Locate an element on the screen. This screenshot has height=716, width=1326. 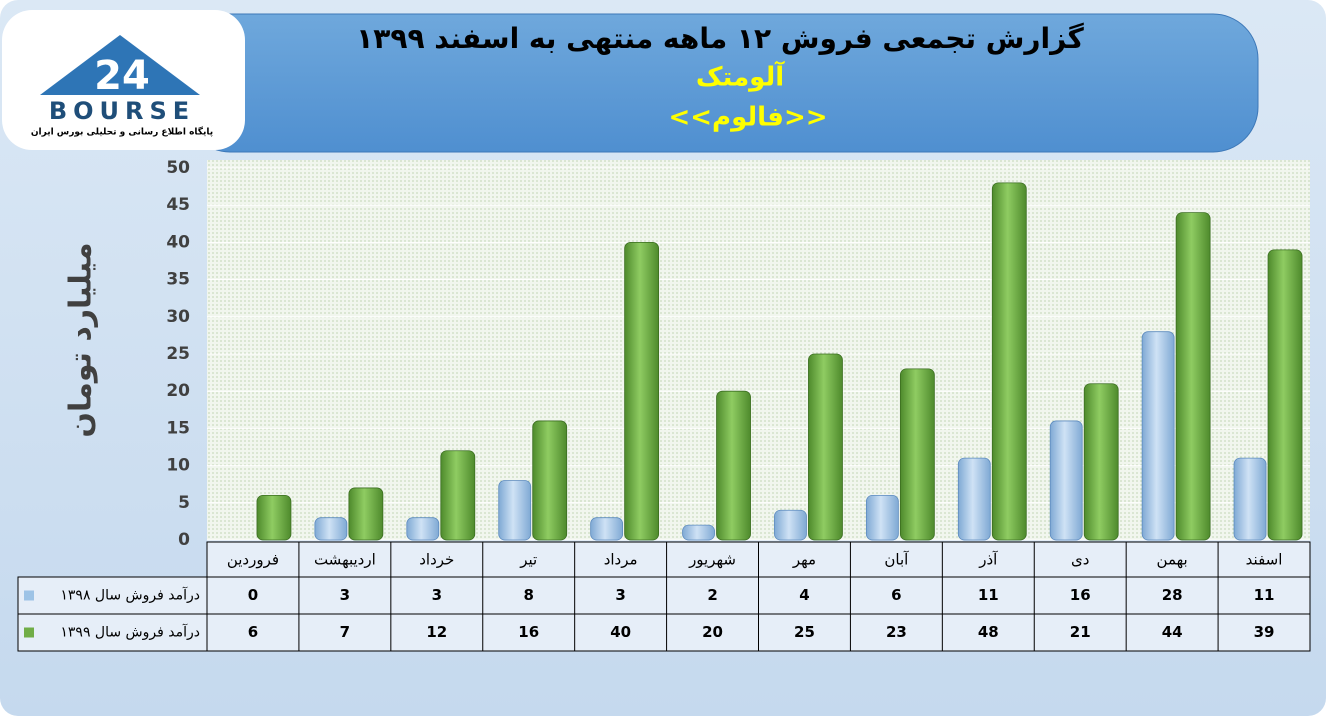
logo-mark: 24 is located at coordinates (122, 76).